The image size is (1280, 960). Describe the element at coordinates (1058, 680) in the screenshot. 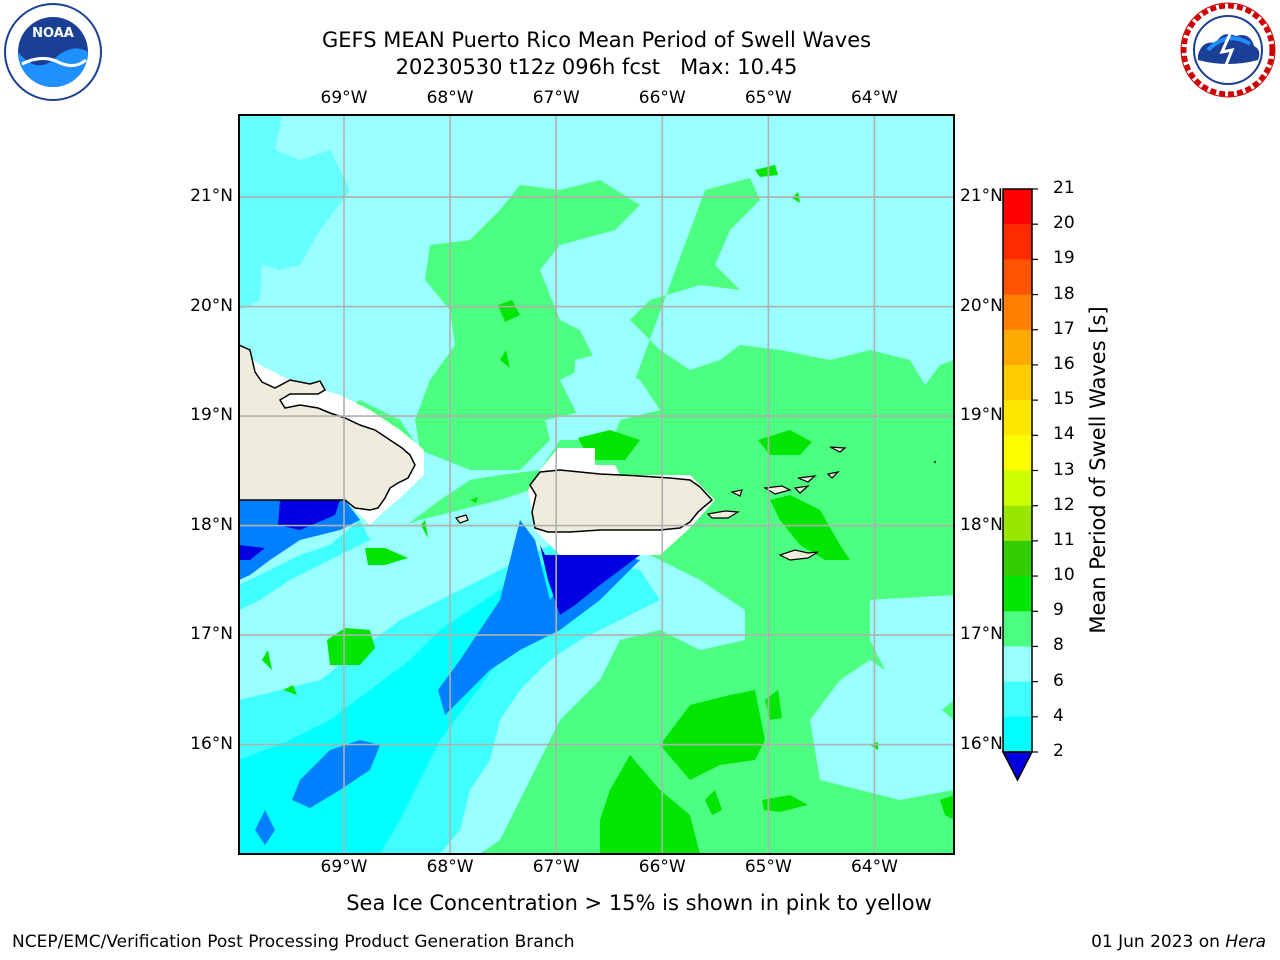

I see `colorbar-tick-label: 6` at that location.